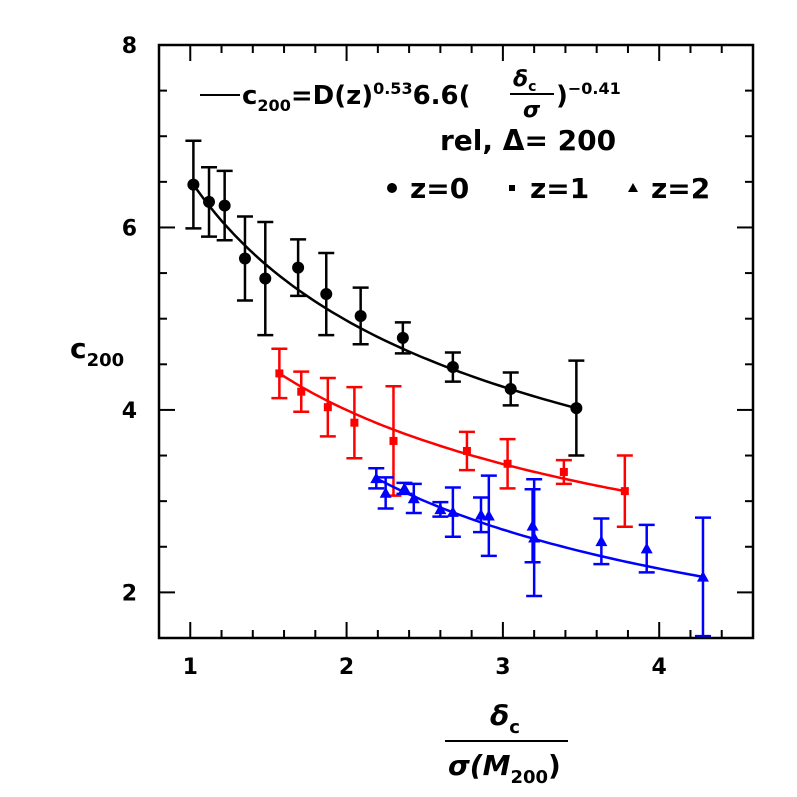  Describe the element at coordinates (129, 46) in the screenshot. I see `y-tick-label: 8` at that location.